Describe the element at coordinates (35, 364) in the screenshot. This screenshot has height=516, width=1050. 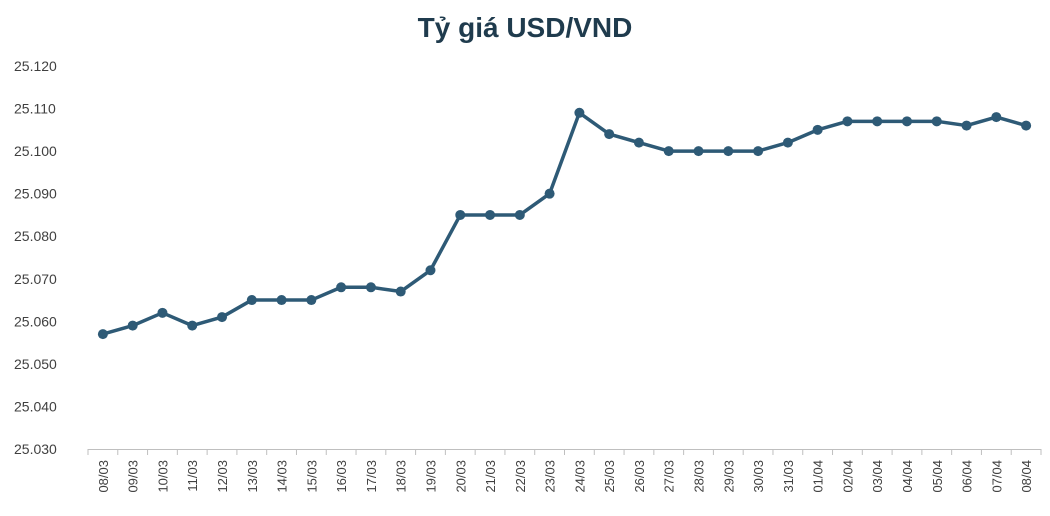
I see `y-tick-label: 25.050` at that location.